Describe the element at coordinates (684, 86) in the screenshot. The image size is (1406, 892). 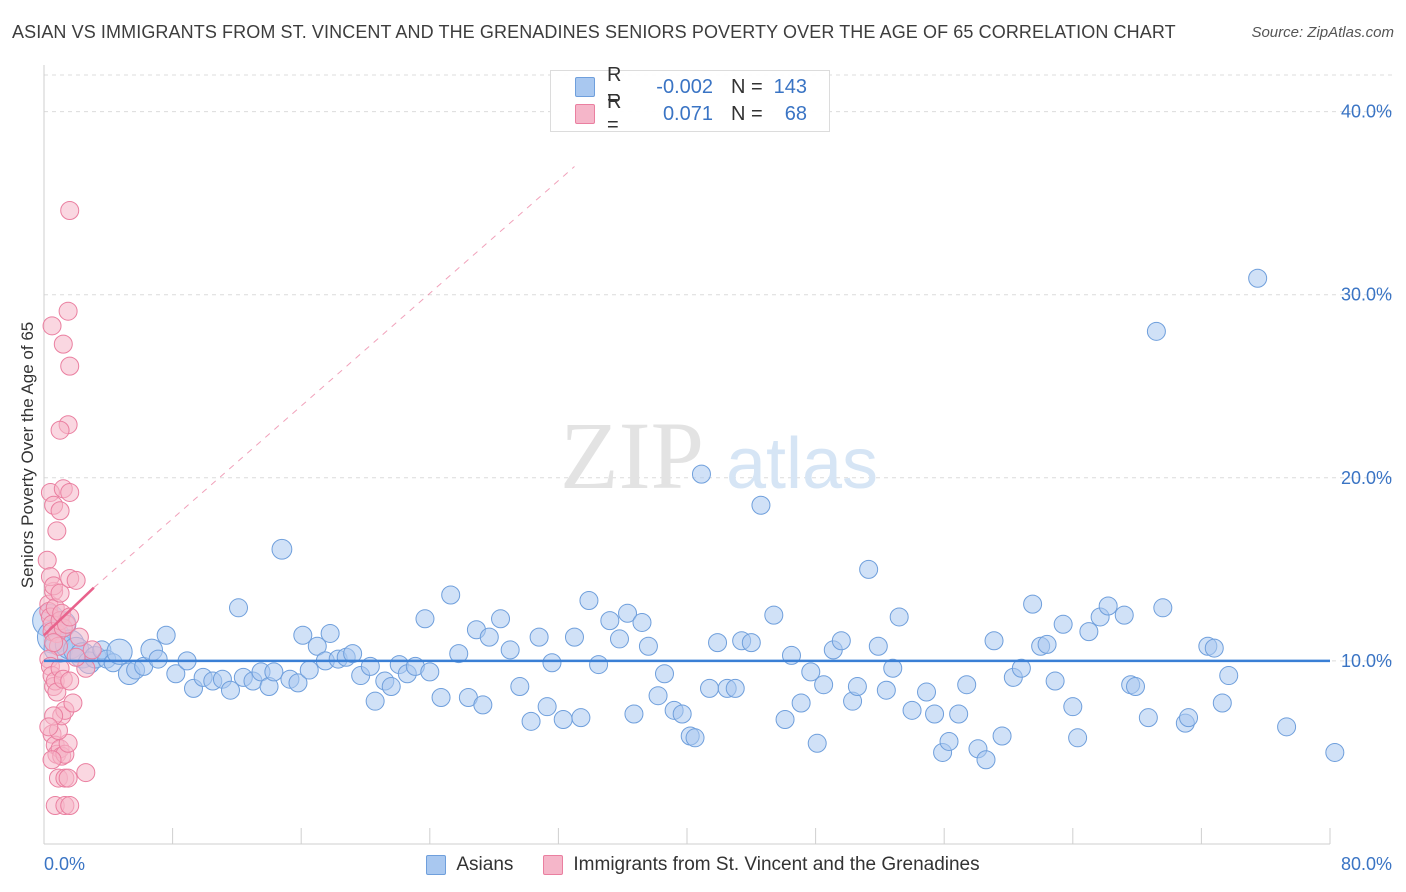
I see `r-value-asians: -0.002` at that location.